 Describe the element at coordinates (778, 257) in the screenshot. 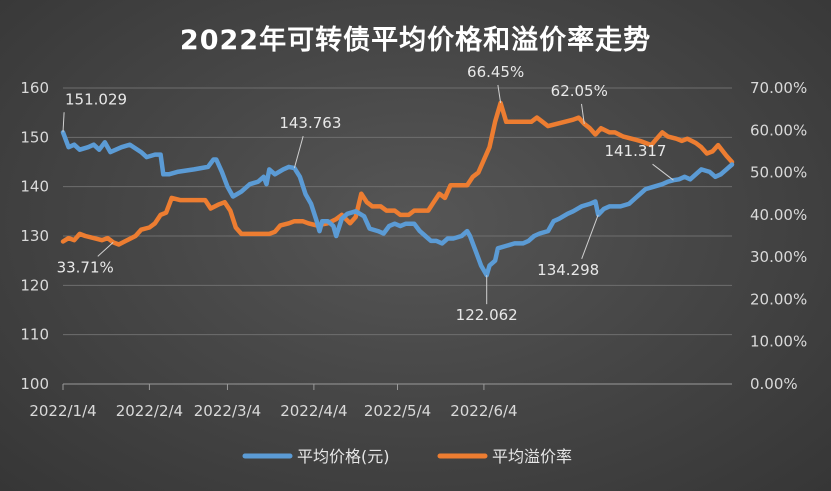

I see `y-right-tick-label: 30.00%` at that location.